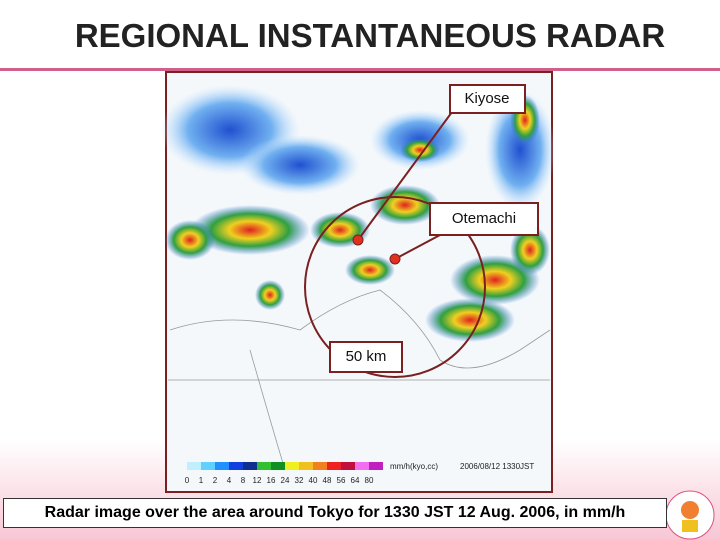 This screenshot has height=540, width=720. I want to click on legend-timestamp: 2006/08/12 1330JST, so click(497, 466).